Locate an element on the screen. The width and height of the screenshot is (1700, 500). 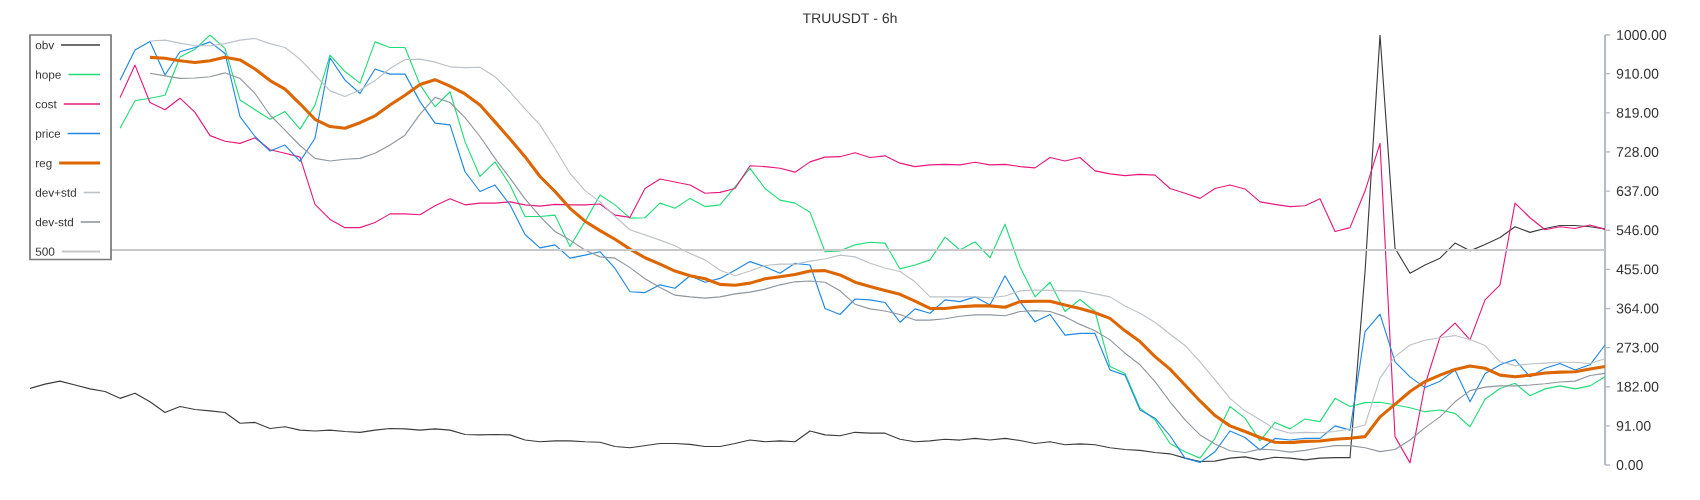
y-tick-label: 637.00 is located at coordinates (1637, 191).